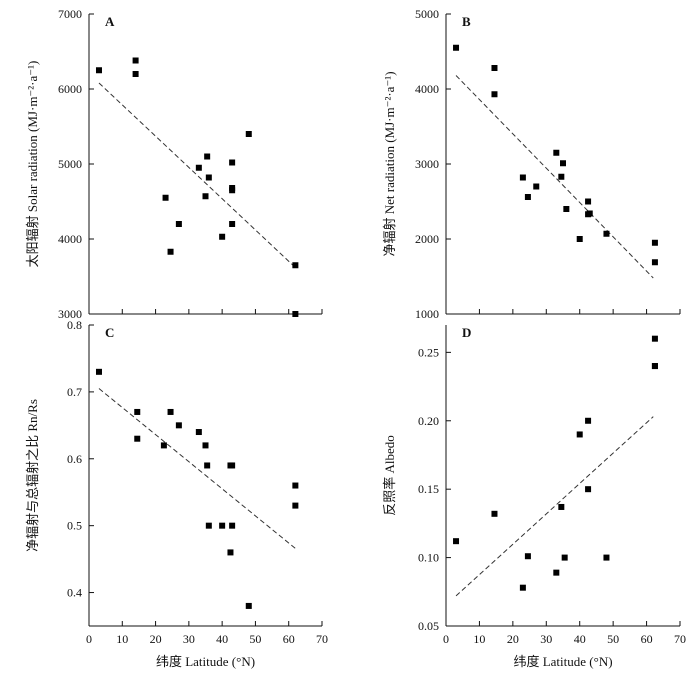 Image resolution: width=700 pixels, height=679 pixels. I want to click on panel-a-letter: A, so click(110, 21).